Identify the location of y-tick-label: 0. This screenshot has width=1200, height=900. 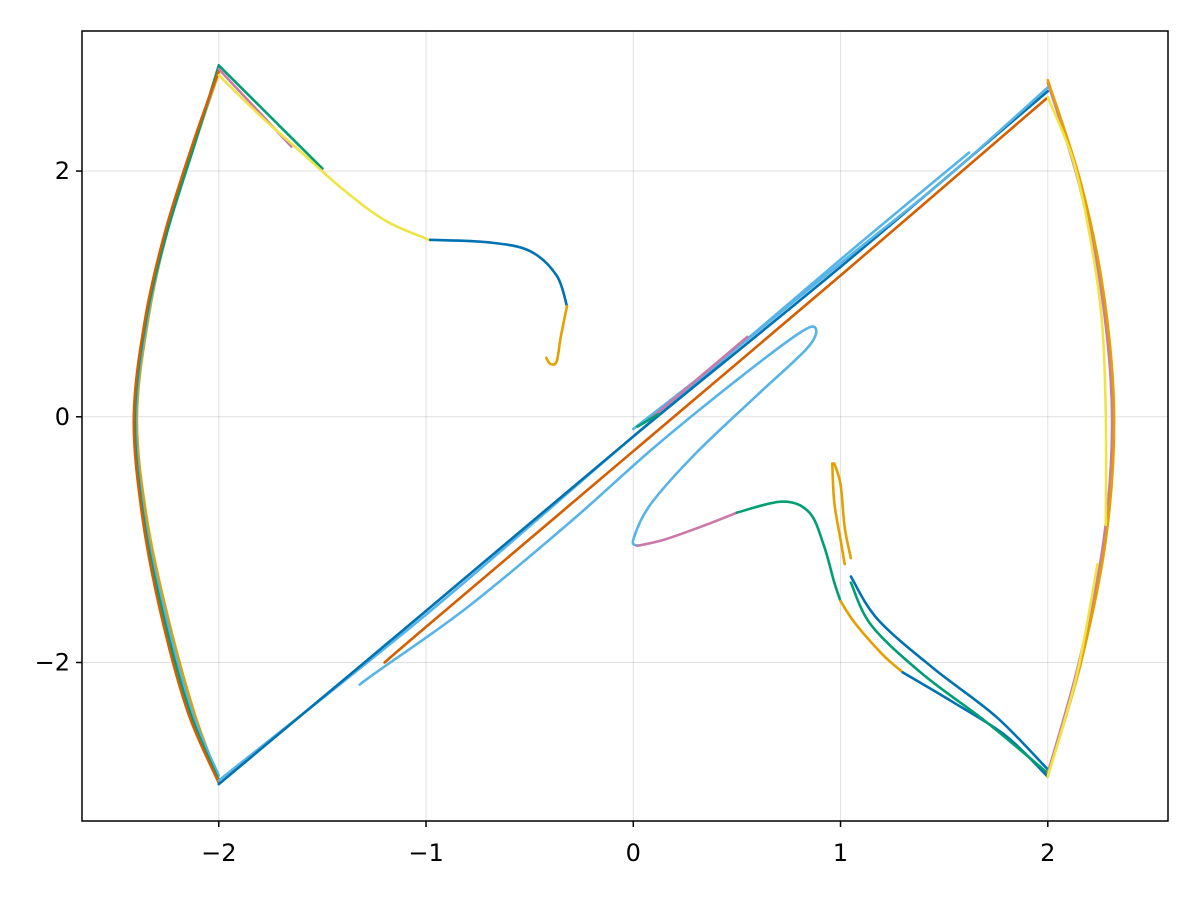
(62, 417).